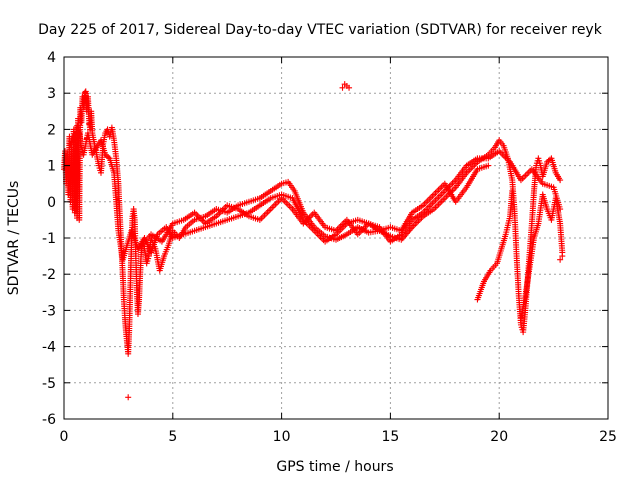 This screenshot has width=640, height=480. I want to click on x-tick-label: 20, so click(499, 437).